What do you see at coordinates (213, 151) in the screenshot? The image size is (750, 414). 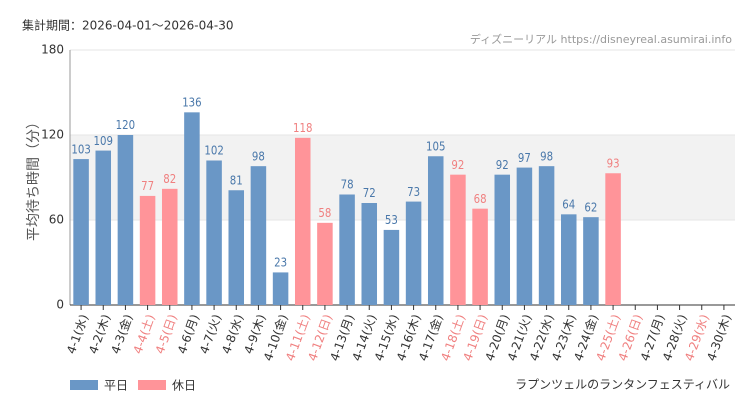 I see `value-label: 102` at bounding box center [213, 151].